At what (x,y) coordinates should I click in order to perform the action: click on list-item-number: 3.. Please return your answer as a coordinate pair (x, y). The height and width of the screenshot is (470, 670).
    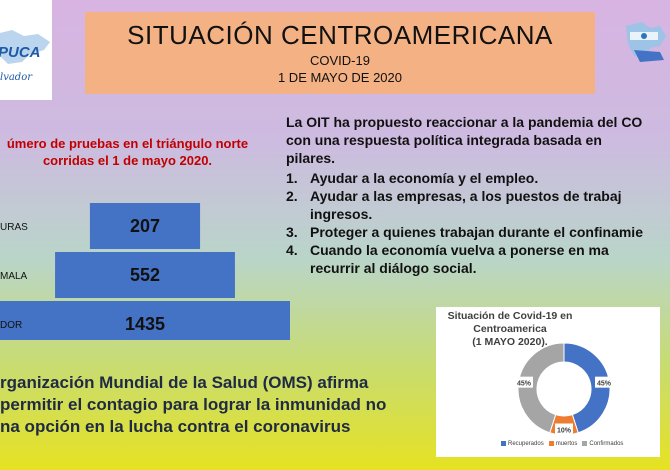
    Looking at the image, I should click on (292, 232).